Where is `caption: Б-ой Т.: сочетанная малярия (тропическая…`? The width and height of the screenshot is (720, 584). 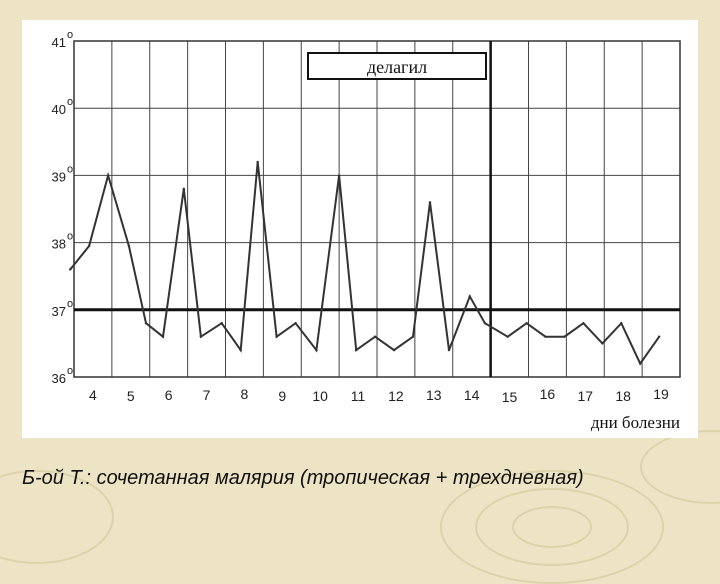 caption: Б-ой Т.: сочетанная малярия (тропическая… is located at coordinates (303, 478).